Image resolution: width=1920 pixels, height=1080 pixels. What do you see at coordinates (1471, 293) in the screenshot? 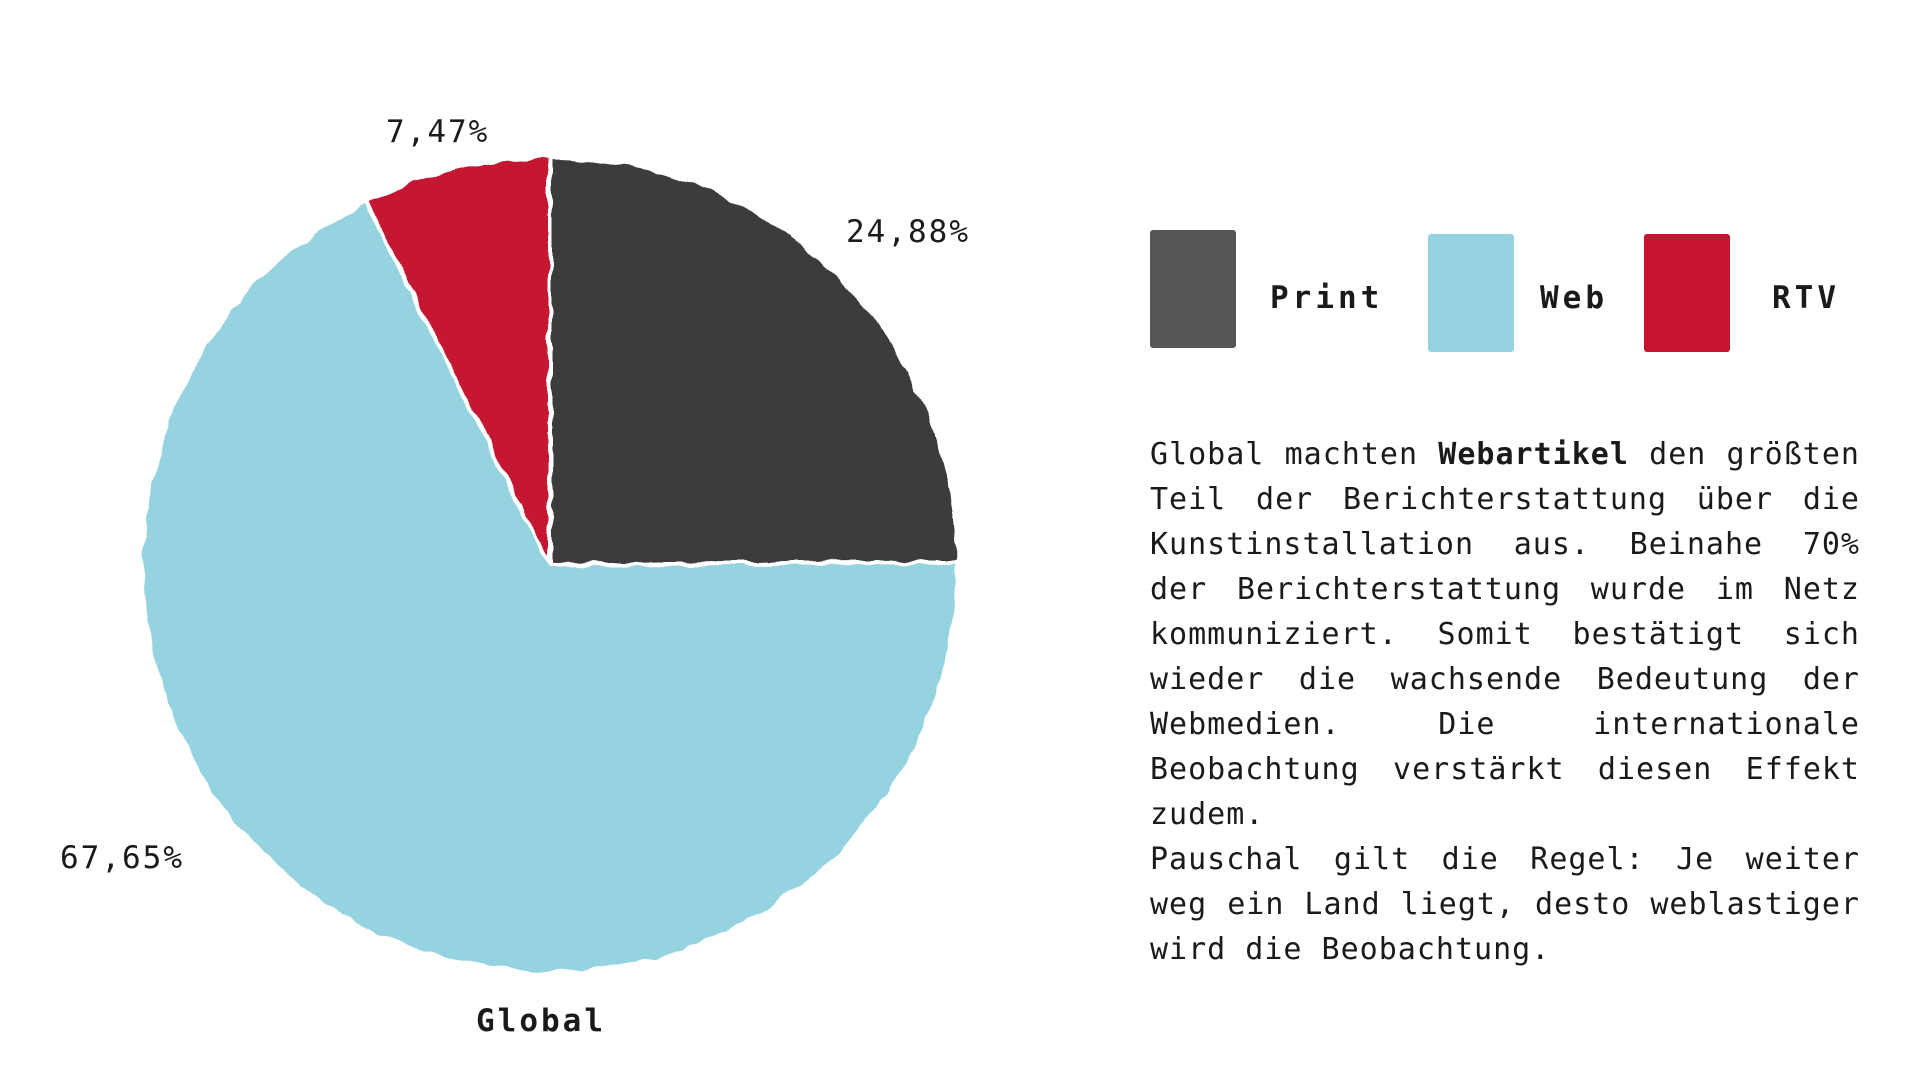
I see `legend-swatch-web` at bounding box center [1471, 293].